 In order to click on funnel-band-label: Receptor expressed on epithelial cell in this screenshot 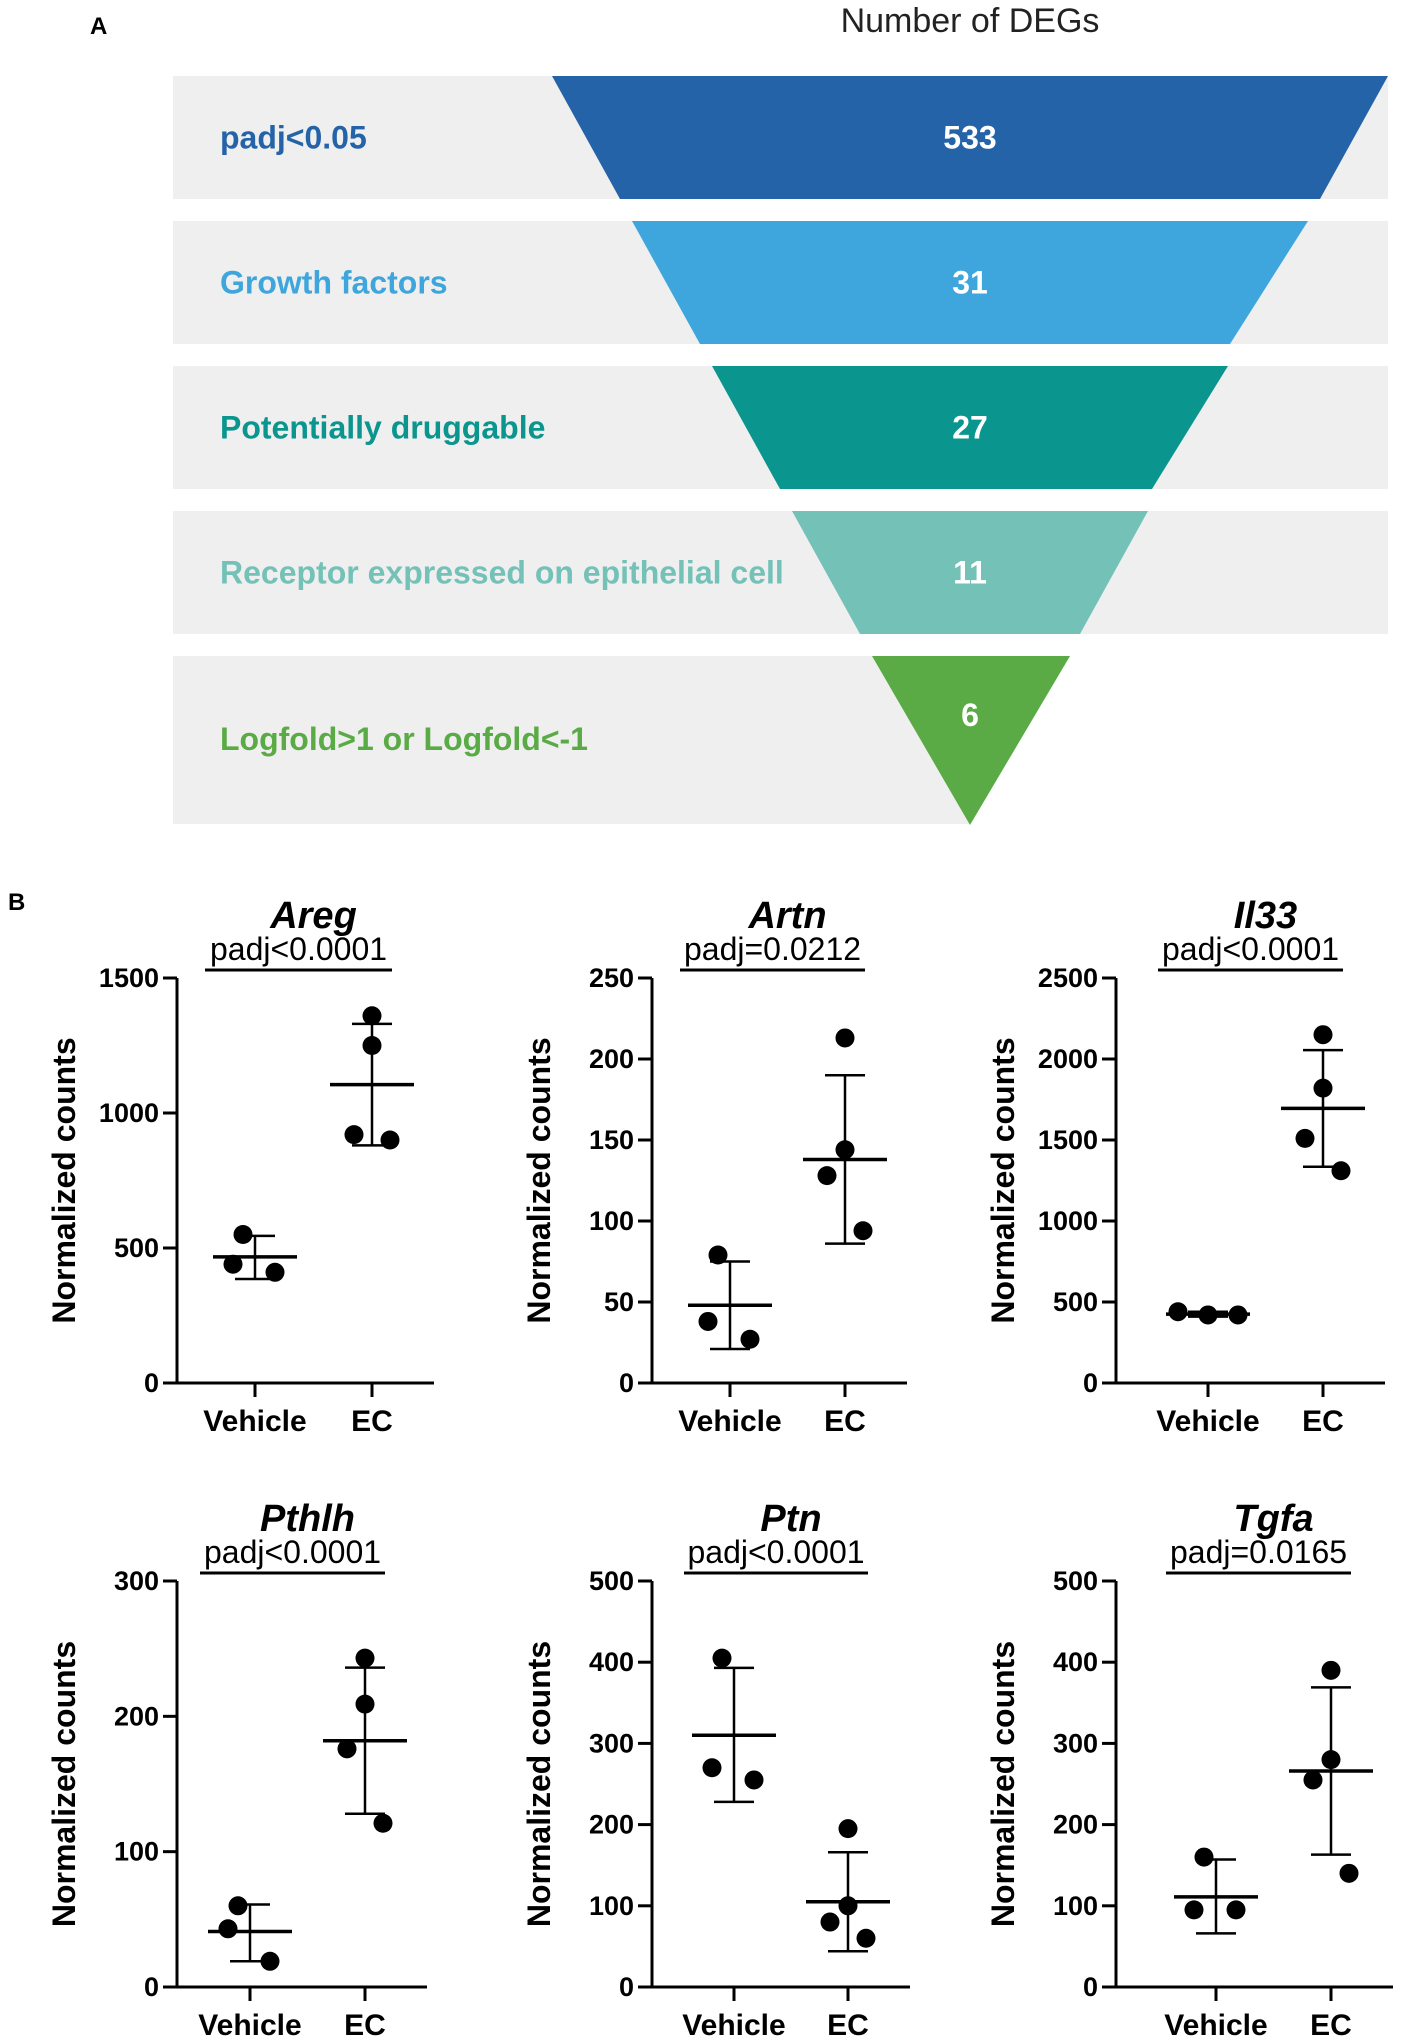, I will do `click(502, 573)`.